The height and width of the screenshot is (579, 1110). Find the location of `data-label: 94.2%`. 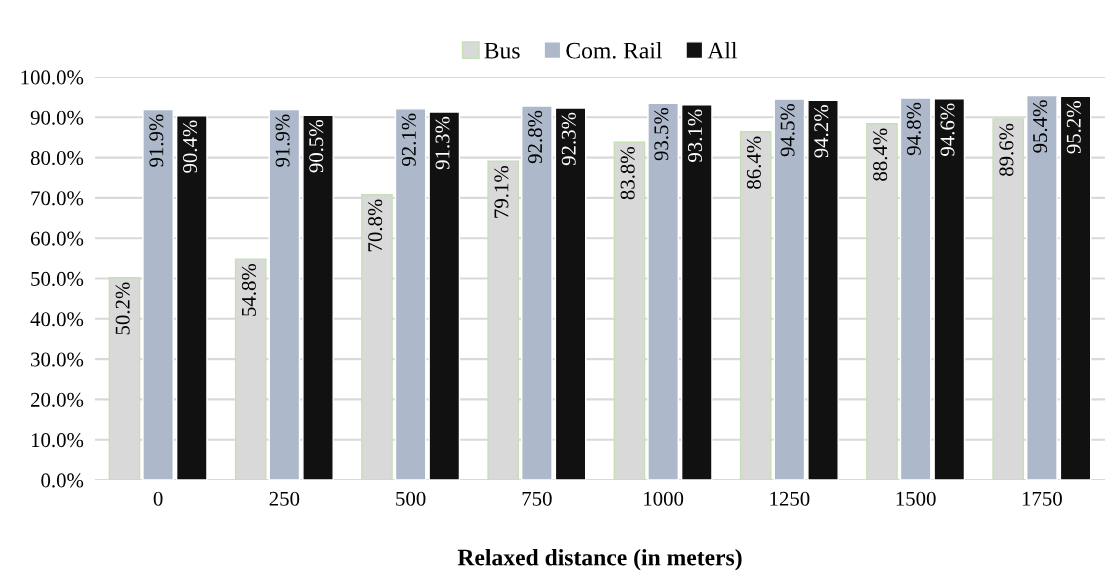

data-label: 94.2% is located at coordinates (821, 131).